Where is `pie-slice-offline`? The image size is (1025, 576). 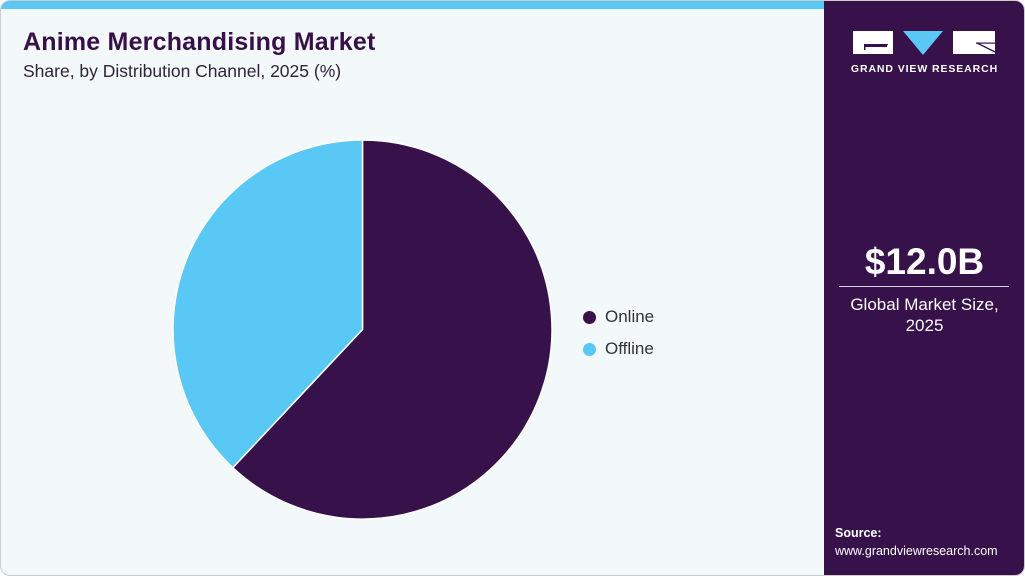 pie-slice-offline is located at coordinates (268, 304).